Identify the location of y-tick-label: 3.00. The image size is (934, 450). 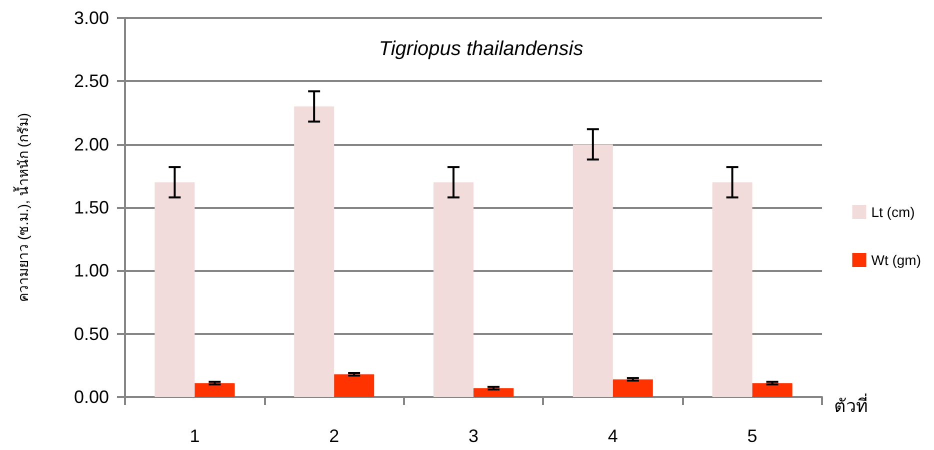
(91, 18).